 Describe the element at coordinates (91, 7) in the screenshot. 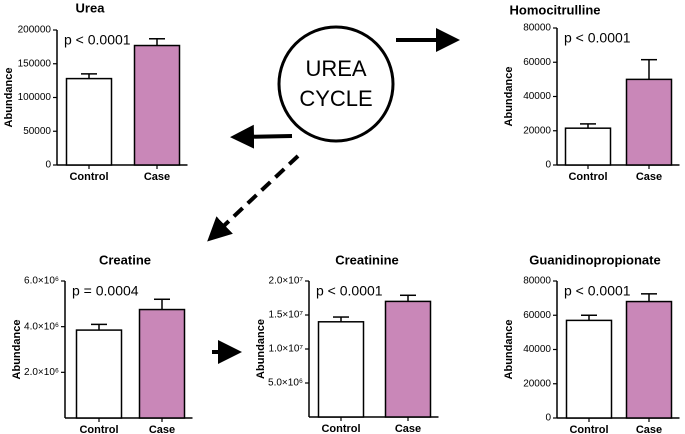

I see `chart-title: Urea` at that location.